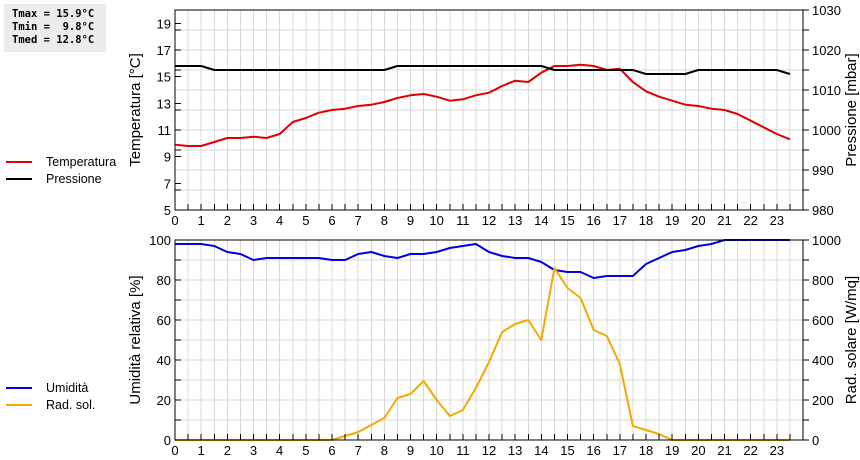 The image size is (860, 460). I want to click on legend-item-radiation: Rad. sol., so click(50, 404).